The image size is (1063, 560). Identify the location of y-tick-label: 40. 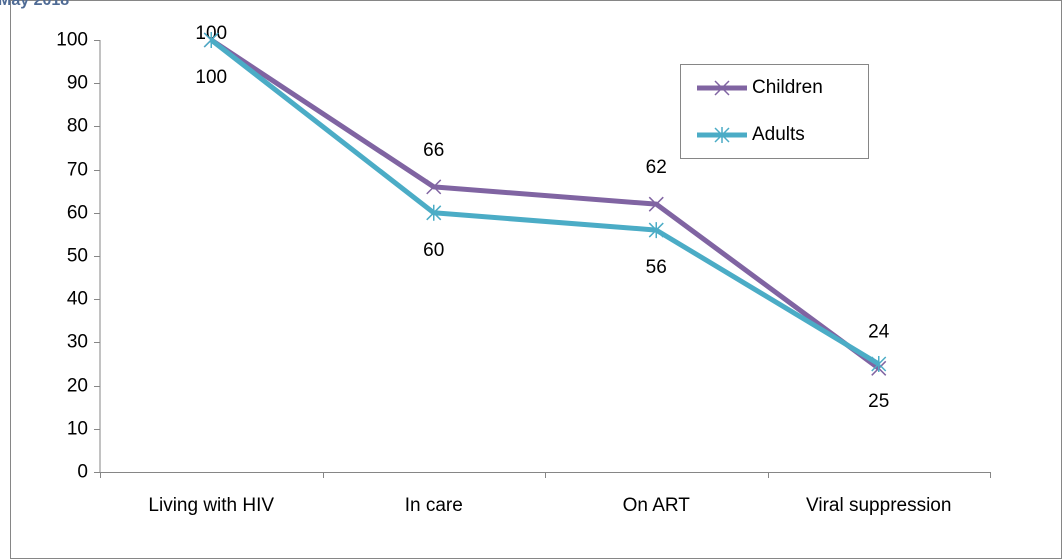
(77, 299).